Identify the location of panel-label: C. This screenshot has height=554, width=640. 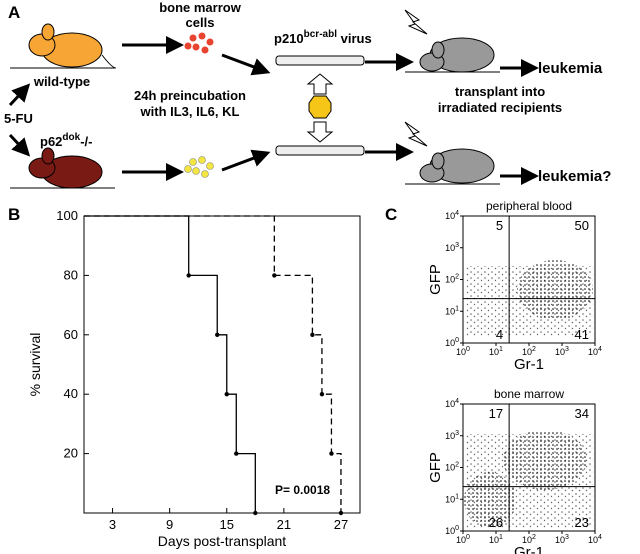
(391, 214).